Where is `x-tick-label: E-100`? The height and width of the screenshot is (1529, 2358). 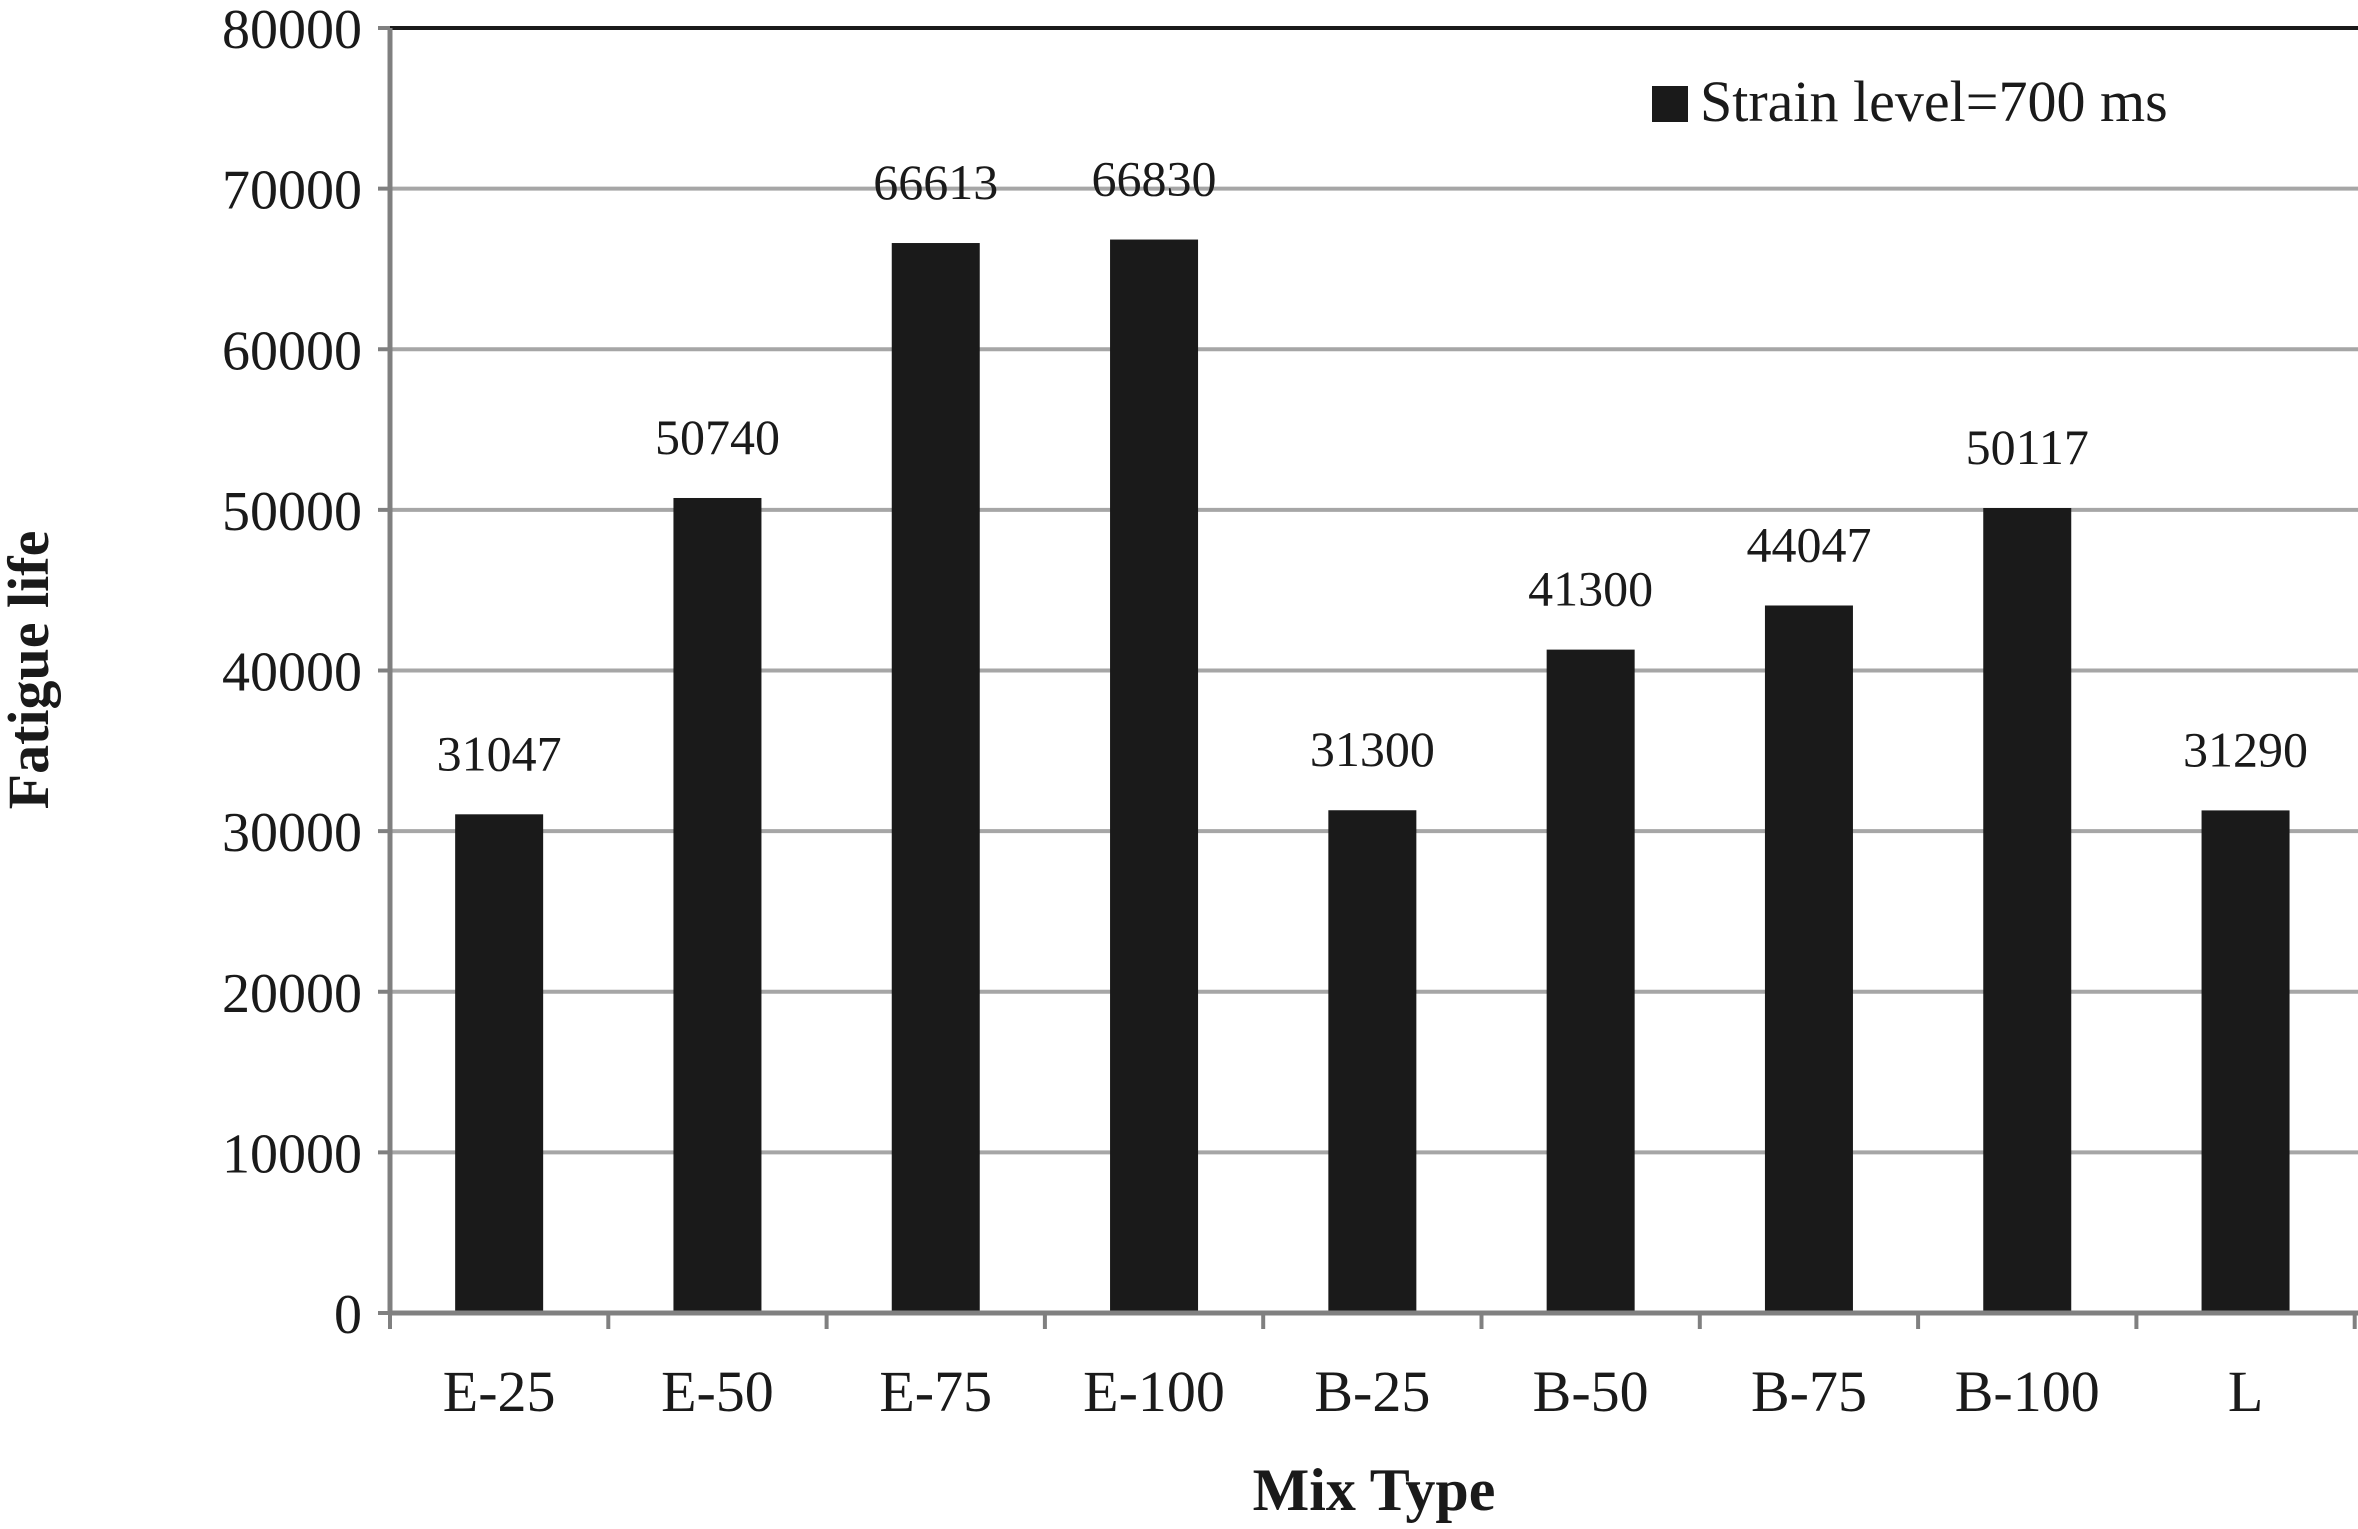
x-tick-label: E-100 is located at coordinates (1154, 1391).